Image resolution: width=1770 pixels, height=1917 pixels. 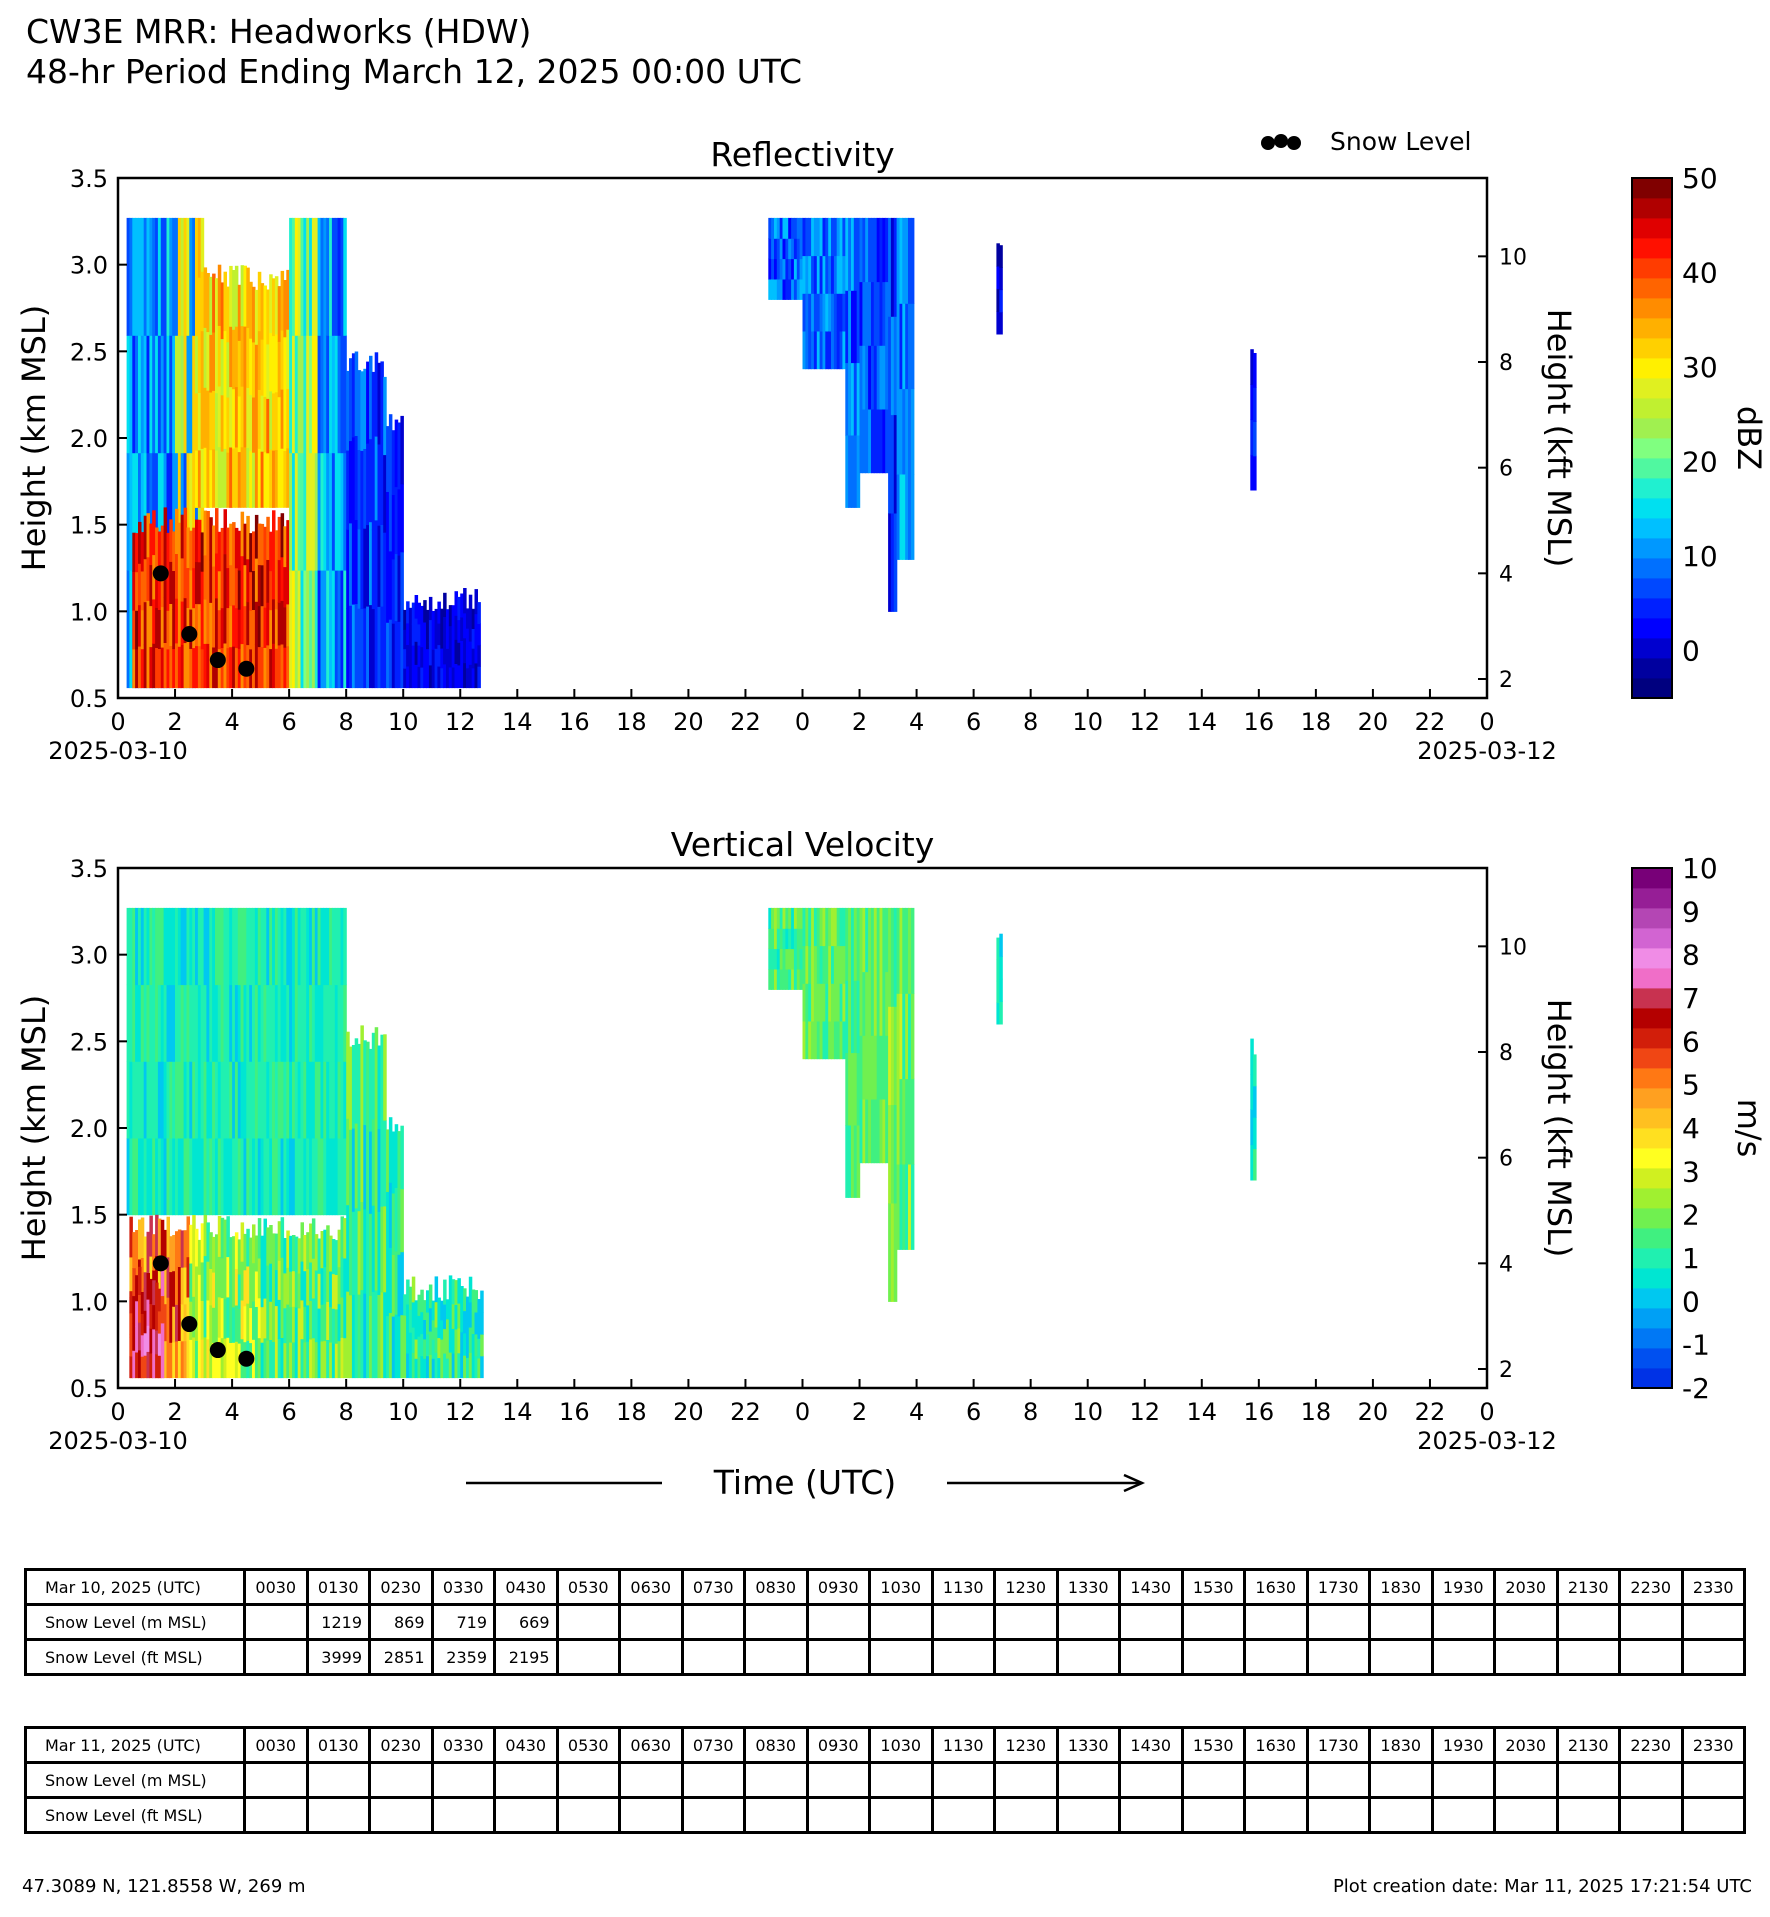 What do you see at coordinates (651, 1745) in the screenshot?
I see `time-header-cell: 0630` at bounding box center [651, 1745].